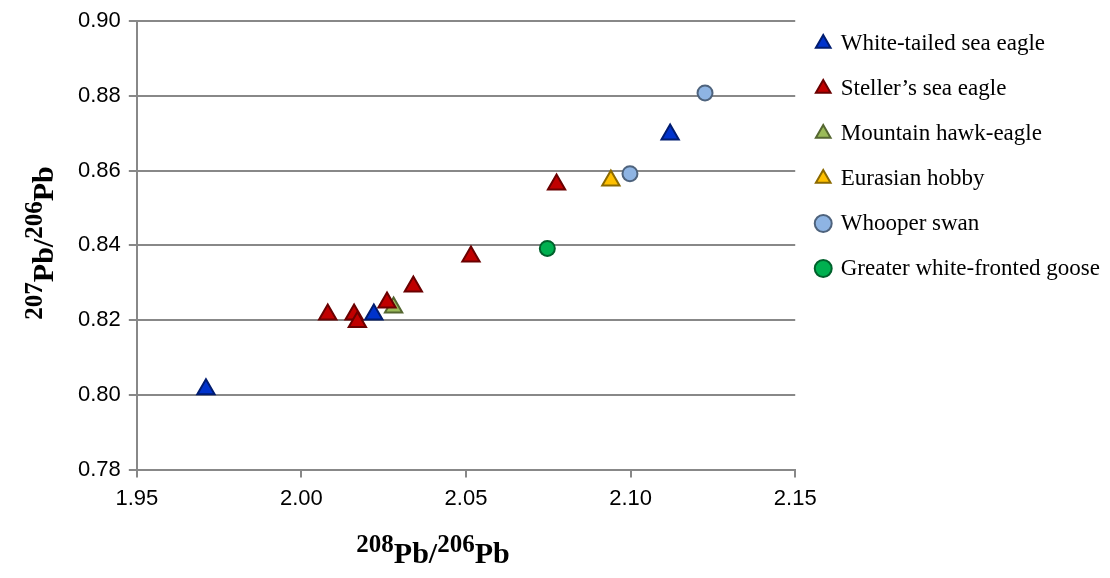 The image size is (1110, 578). Describe the element at coordinates (631, 497) in the screenshot. I see `x-tick-label: 2.10` at that location.